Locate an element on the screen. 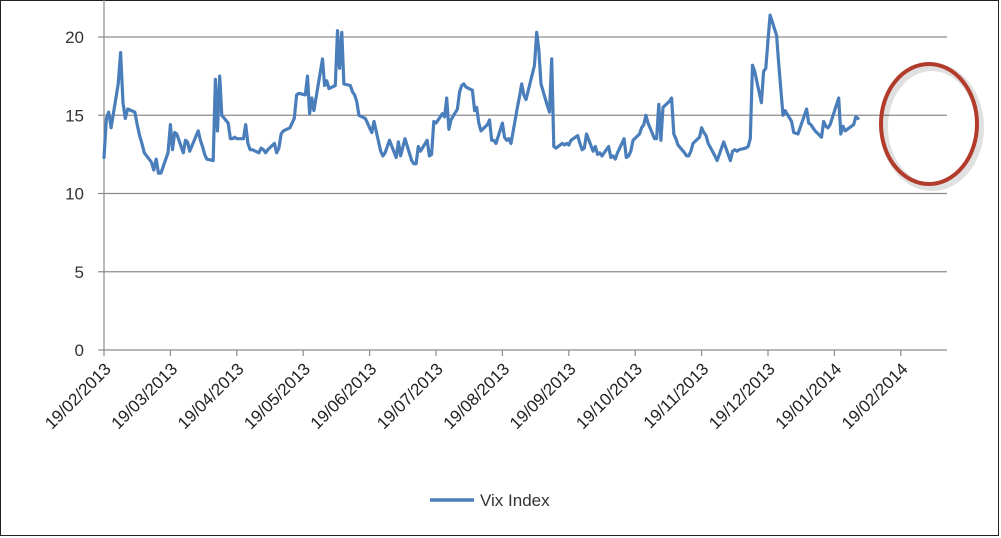 This screenshot has width=1001, height=538. x-tick-label: 19/08/2013 is located at coordinates (477, 396).